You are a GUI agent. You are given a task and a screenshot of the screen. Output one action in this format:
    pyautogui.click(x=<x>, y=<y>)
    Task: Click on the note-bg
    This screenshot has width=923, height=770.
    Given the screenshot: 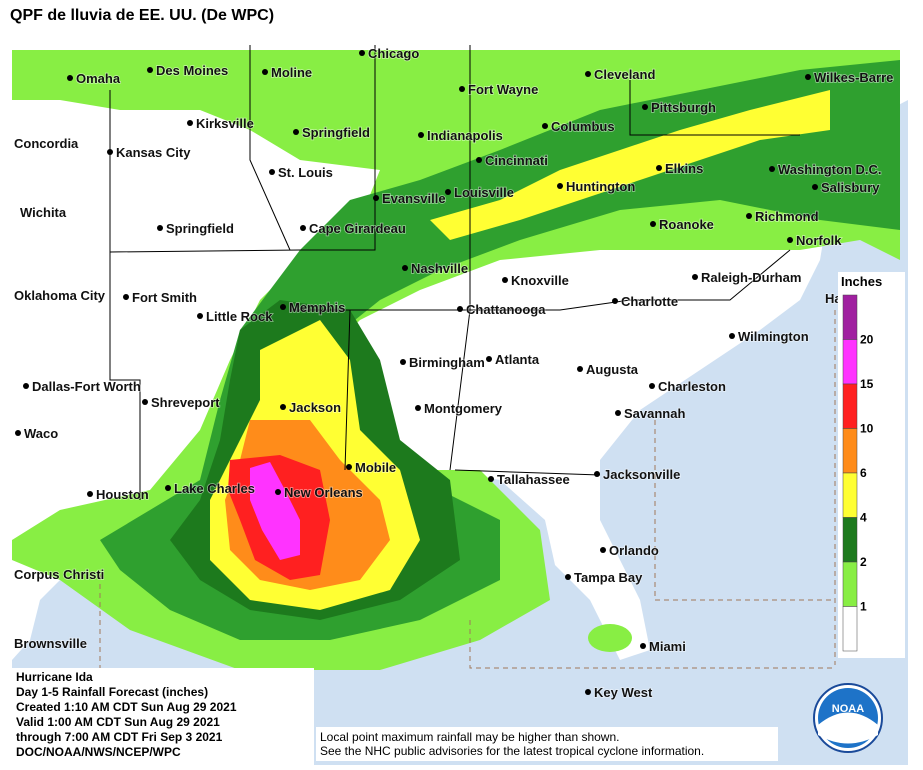 What is the action you would take?
    pyautogui.click(x=547, y=744)
    